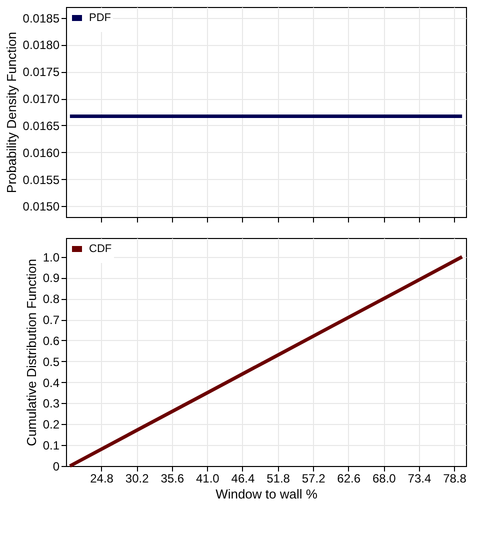 The height and width of the screenshot is (534, 483). I want to click on y-tick-label: 0.2, so click(51, 425).